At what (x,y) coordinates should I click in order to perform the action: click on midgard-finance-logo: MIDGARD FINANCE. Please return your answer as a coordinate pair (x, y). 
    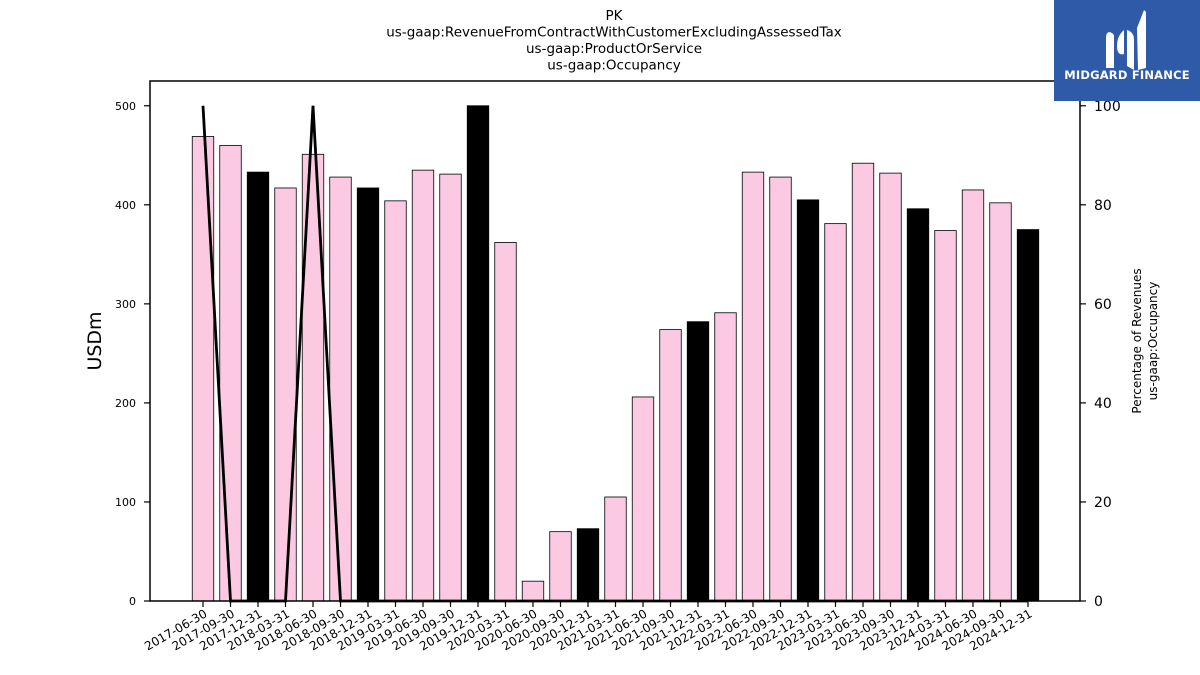
    Looking at the image, I should click on (1127, 50).